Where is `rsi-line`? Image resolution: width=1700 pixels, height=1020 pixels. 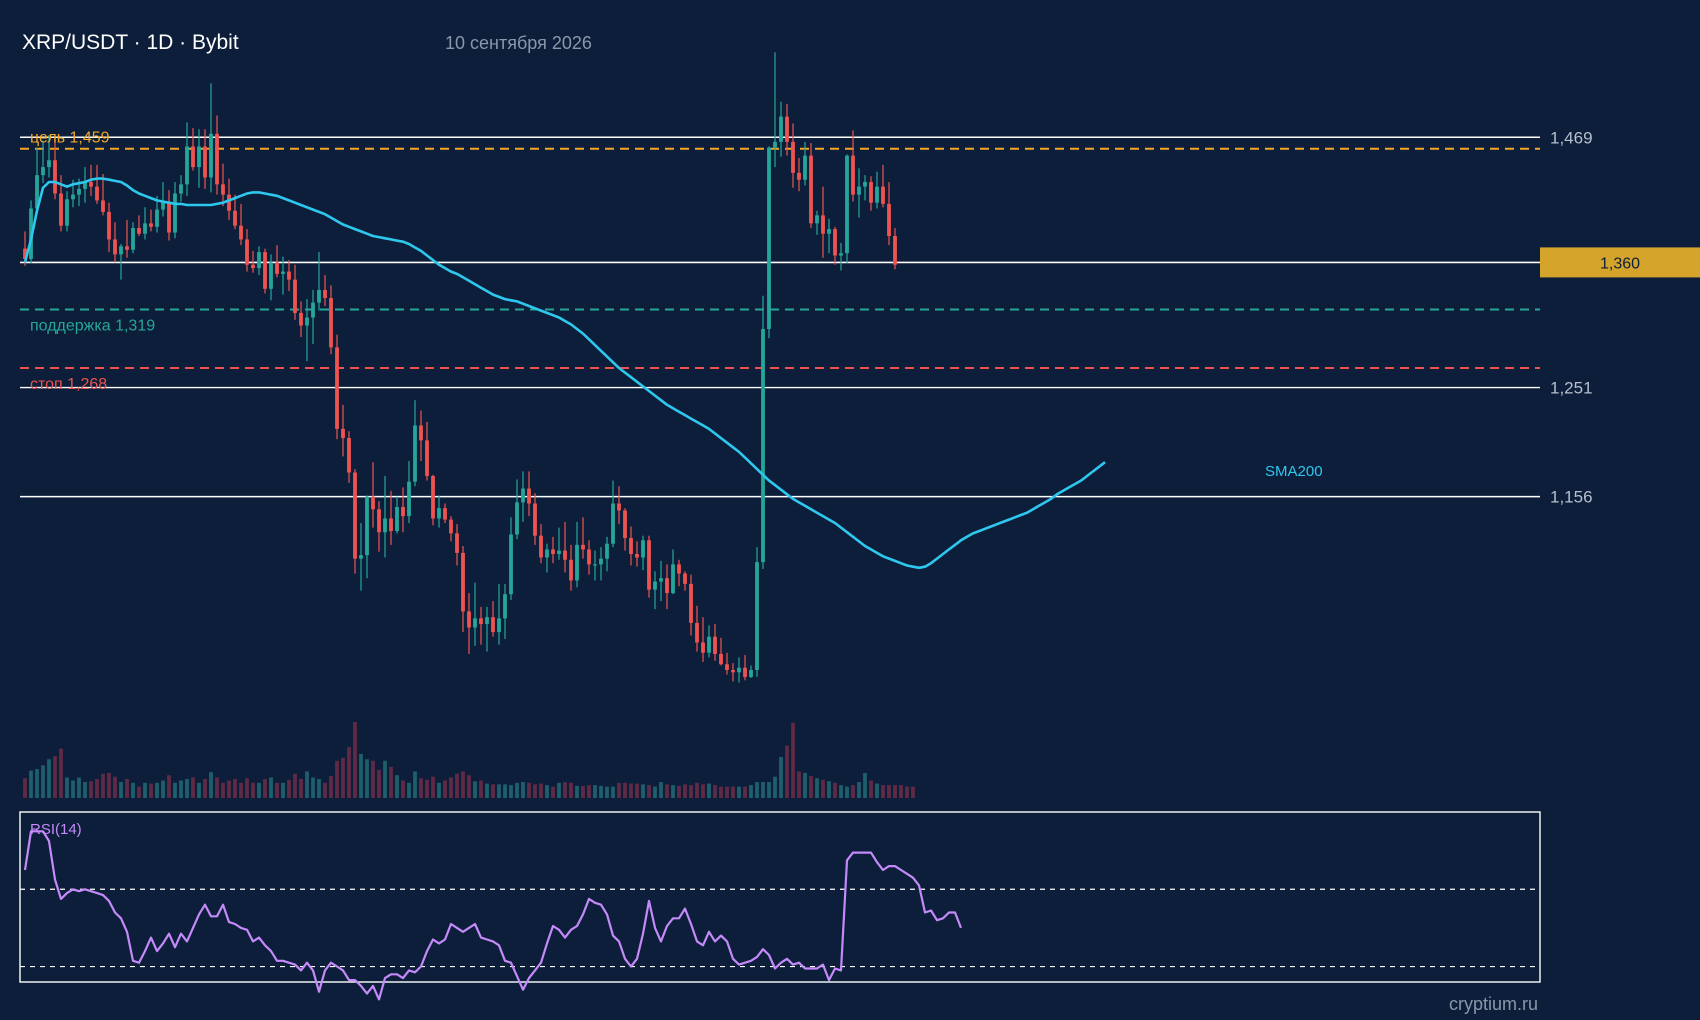 rsi-line is located at coordinates (493, 915).